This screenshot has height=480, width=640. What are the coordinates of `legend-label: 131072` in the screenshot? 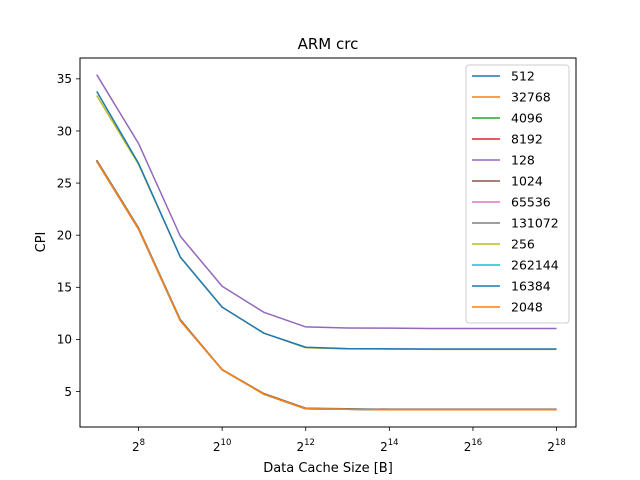 It's located at (535, 223).